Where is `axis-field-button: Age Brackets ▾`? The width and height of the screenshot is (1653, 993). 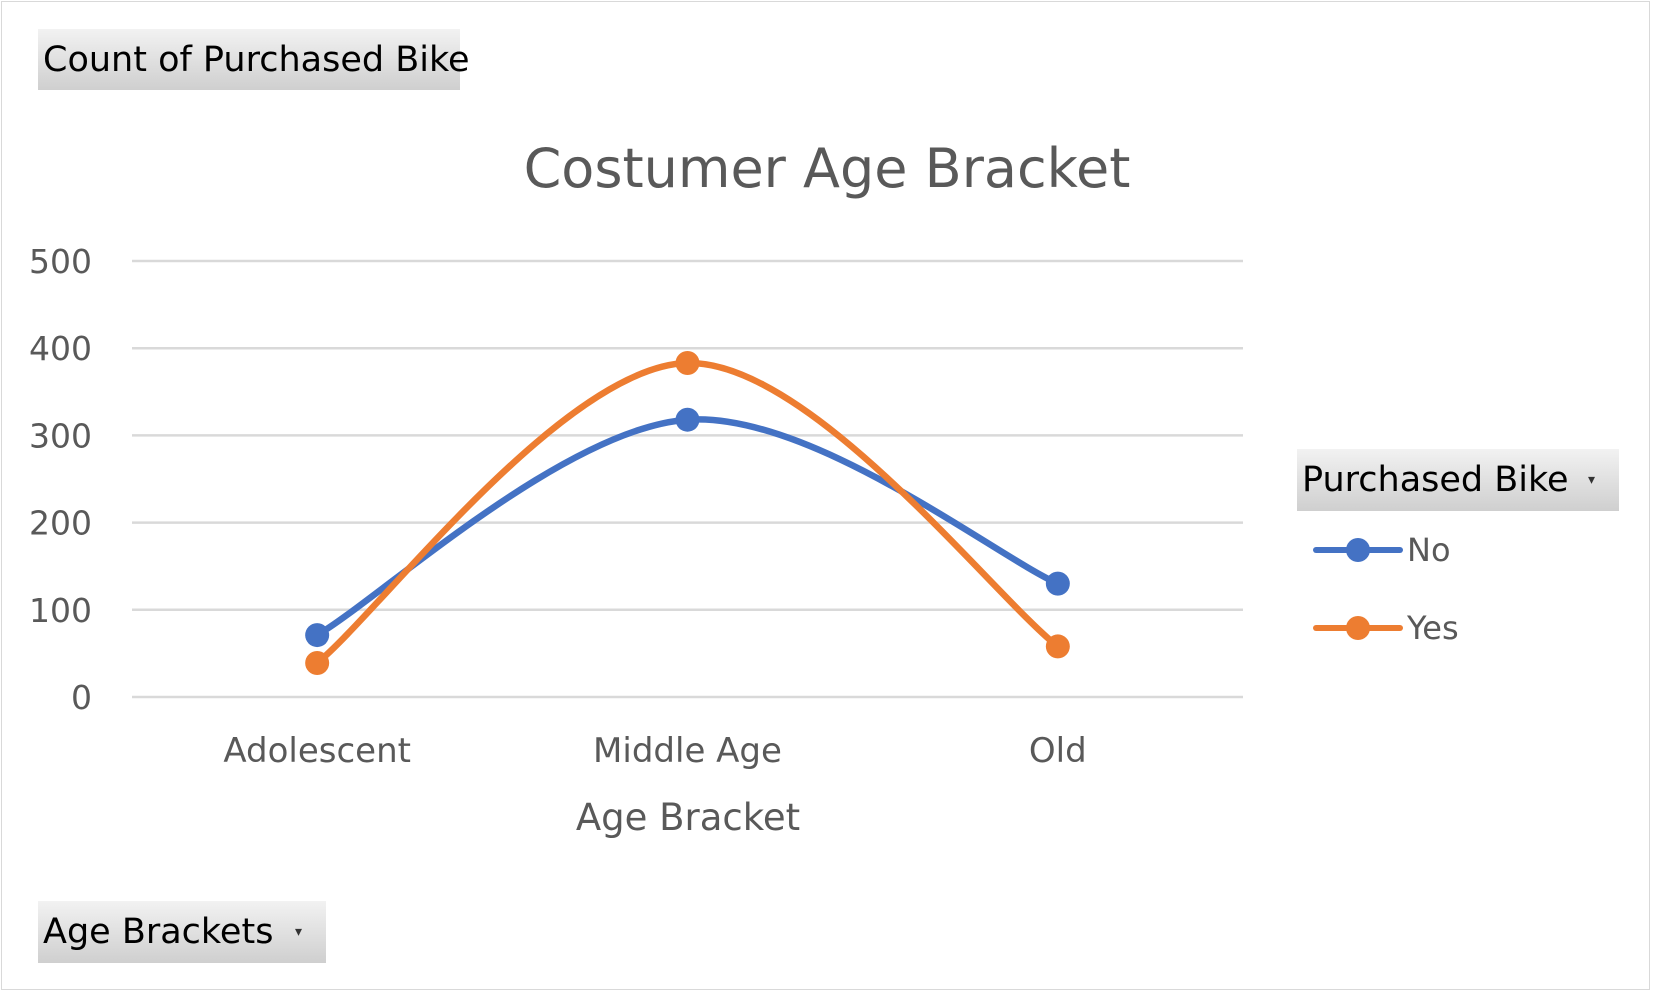 axis-field-button: Age Brackets ▾ is located at coordinates (182, 932).